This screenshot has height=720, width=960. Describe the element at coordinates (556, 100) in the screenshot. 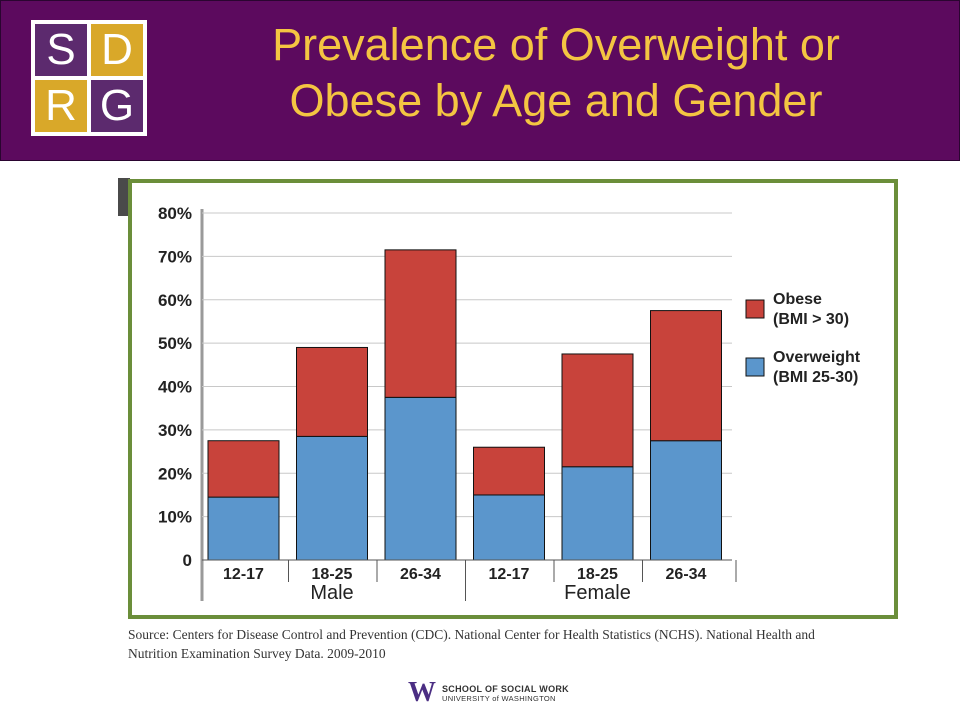

I see `slide-title-line2: Obese by Age and Gender` at that location.